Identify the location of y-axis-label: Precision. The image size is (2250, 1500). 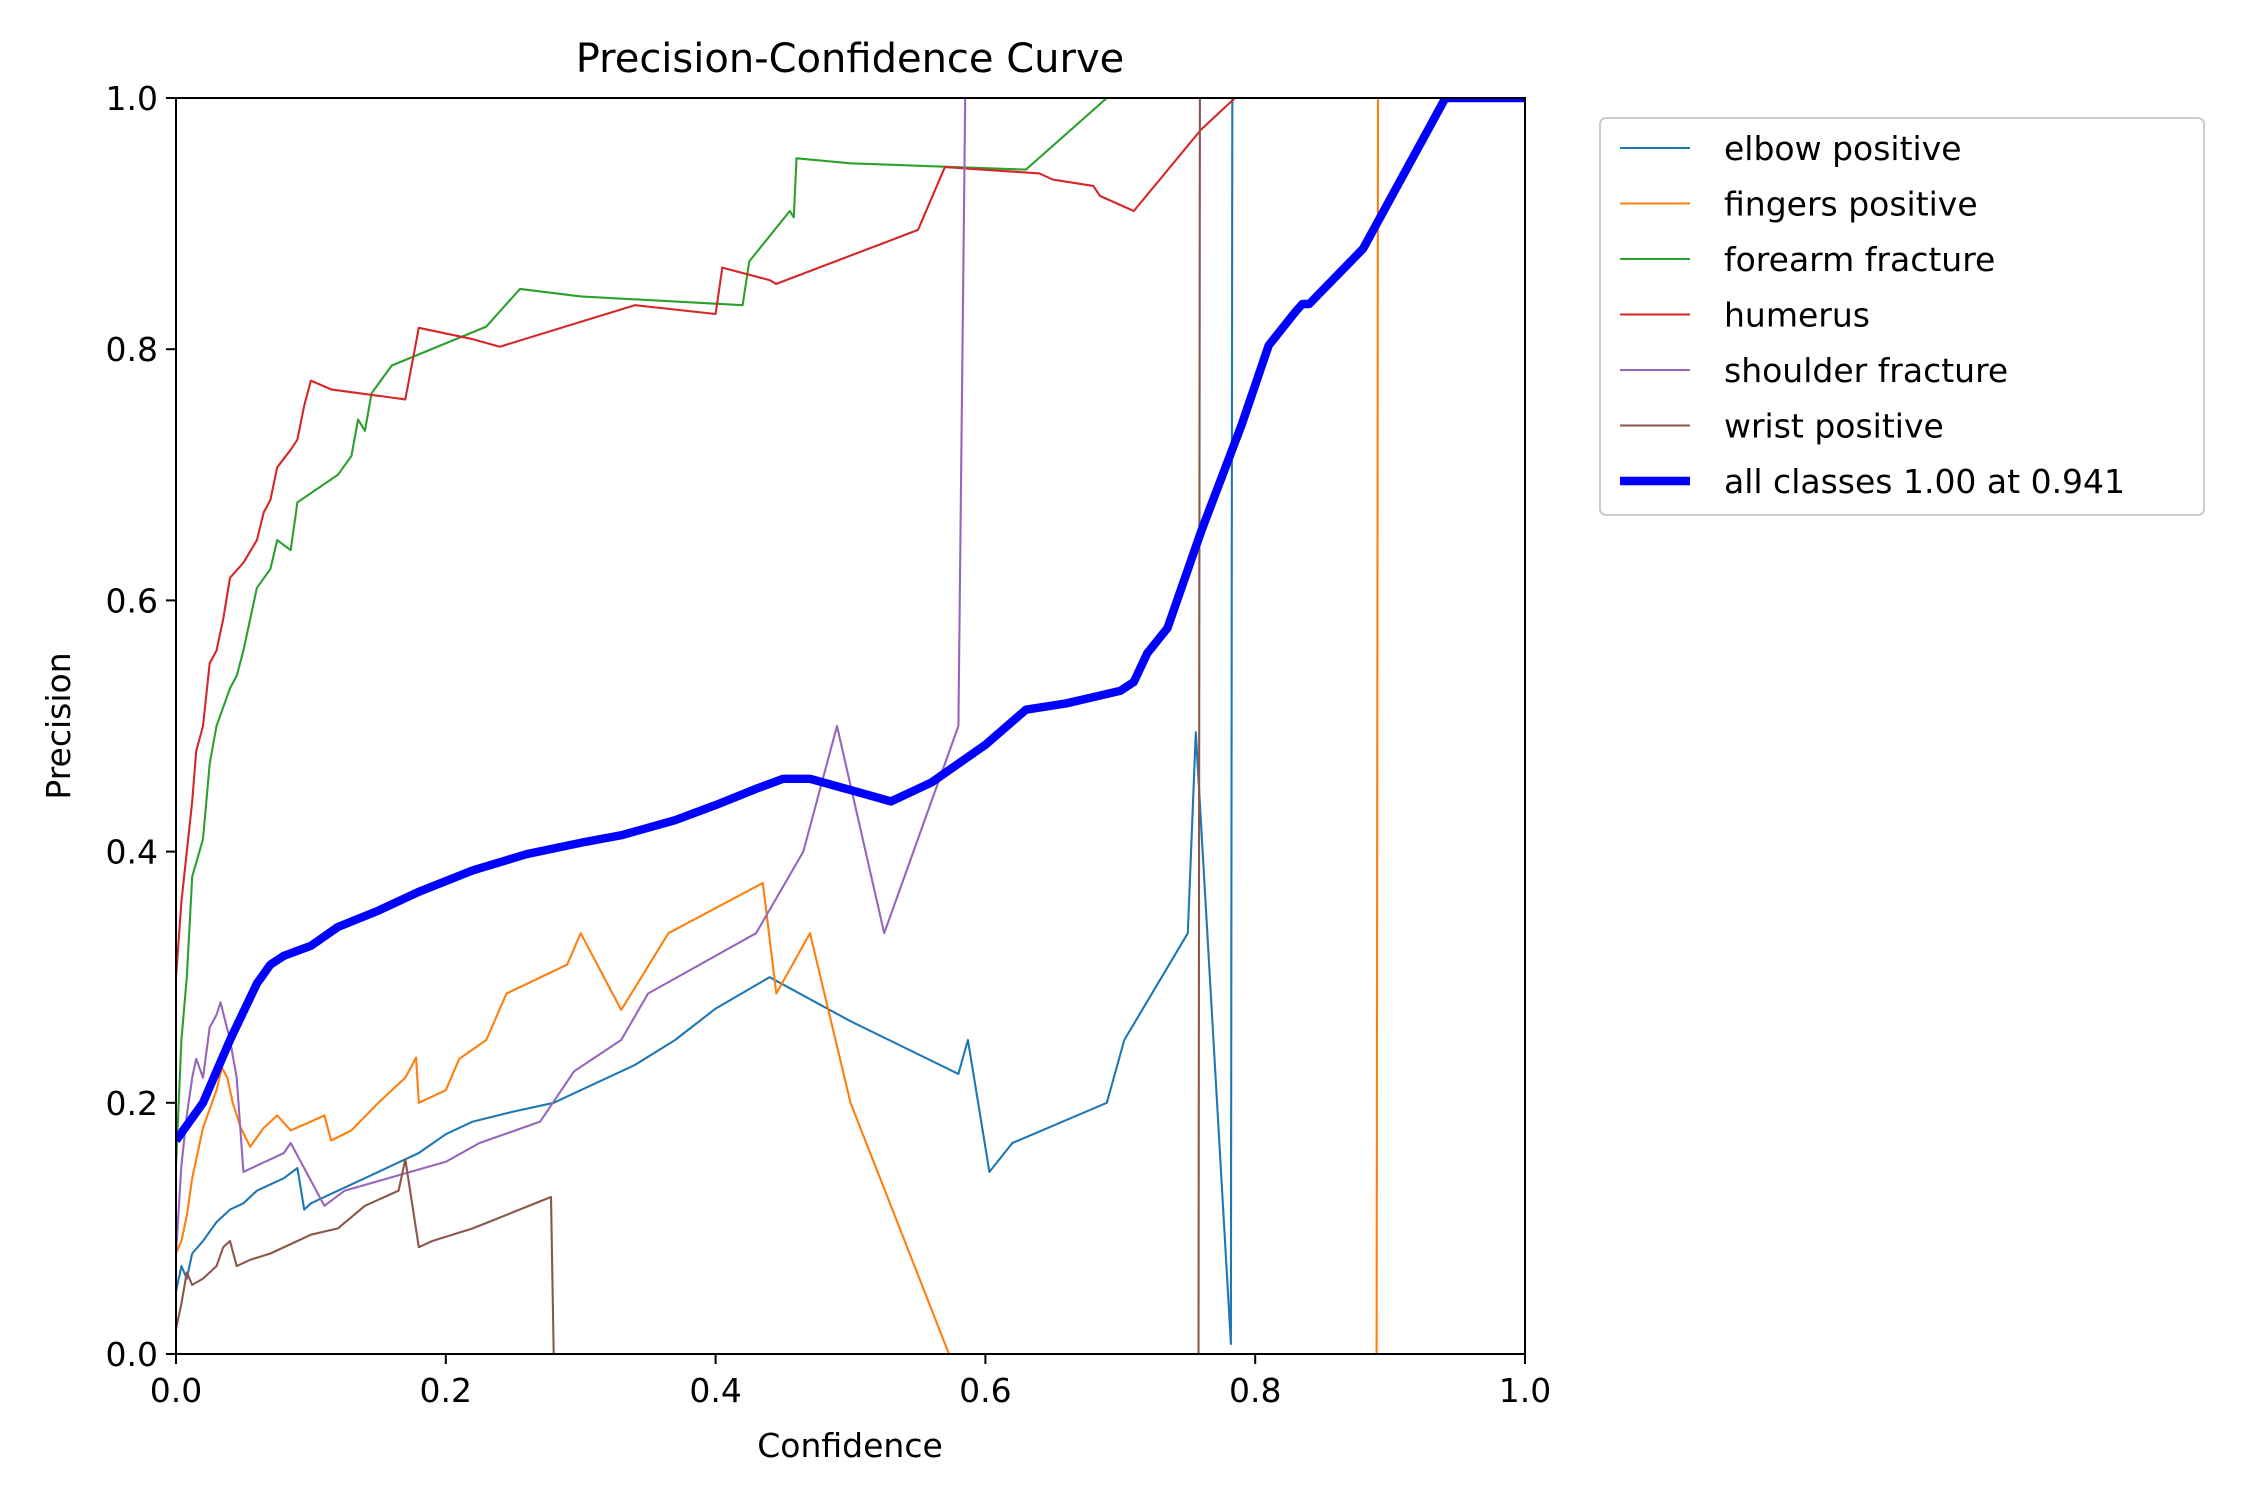
(58, 725).